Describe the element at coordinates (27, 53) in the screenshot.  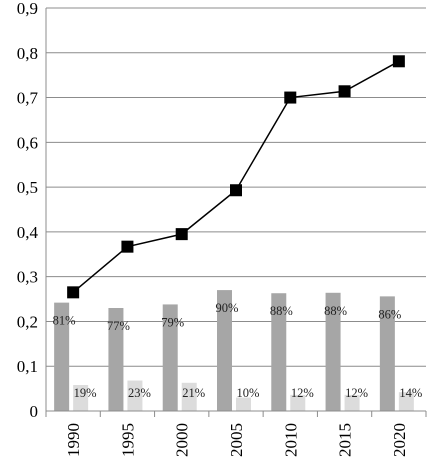
I see `y-tick-label: 0,8` at that location.